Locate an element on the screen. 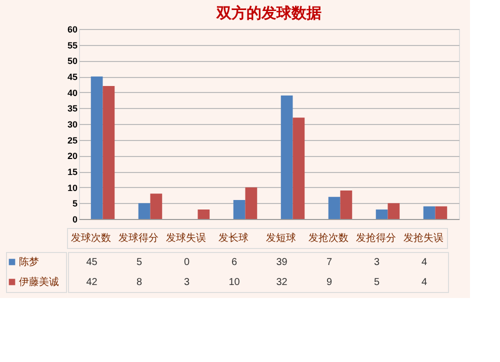  y-tick-label: 55 is located at coordinates (72, 45).